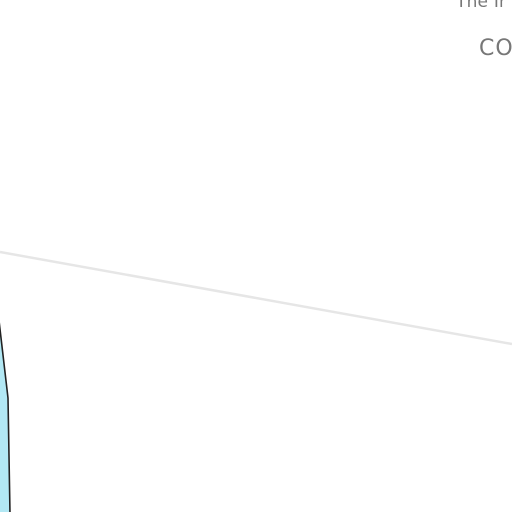 The width and height of the screenshot is (512, 512). Describe the element at coordinates (495, 48) in the screenshot. I see `area-label: CO` at that location.